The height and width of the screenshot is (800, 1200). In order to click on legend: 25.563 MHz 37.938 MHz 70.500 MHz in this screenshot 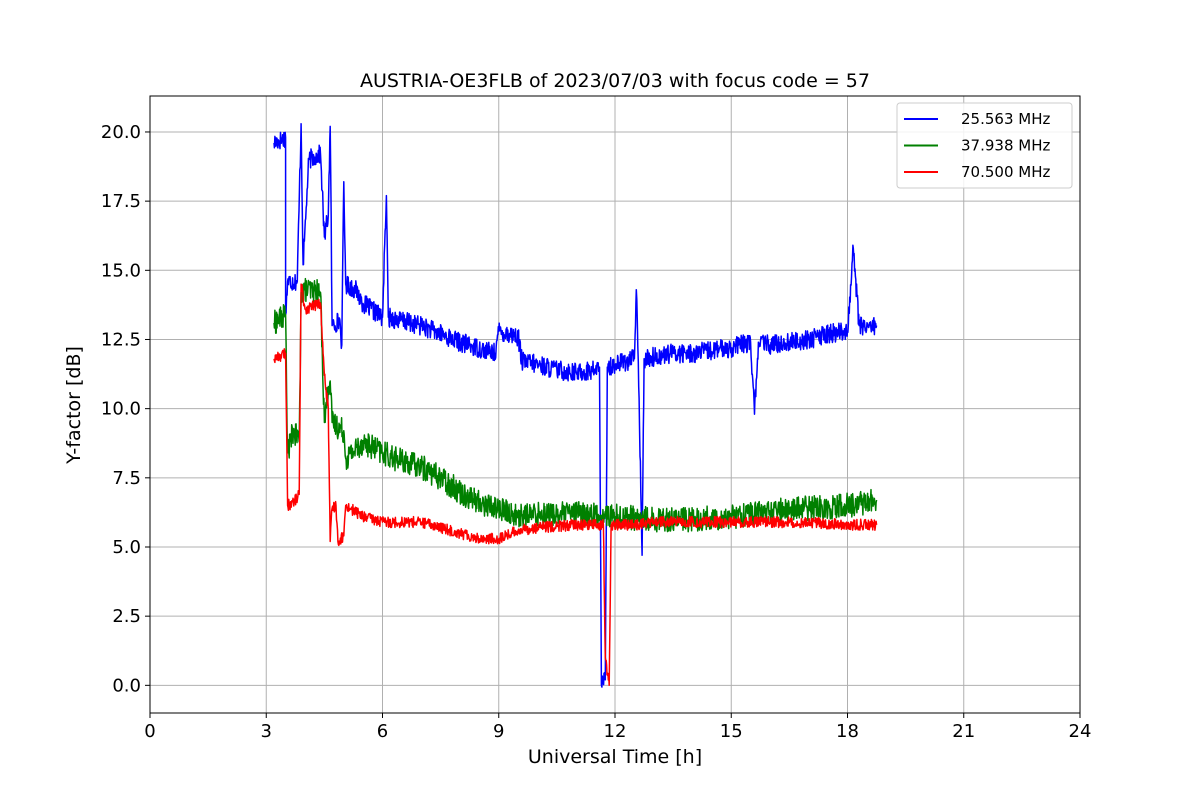, I will do `click(984, 145)`.